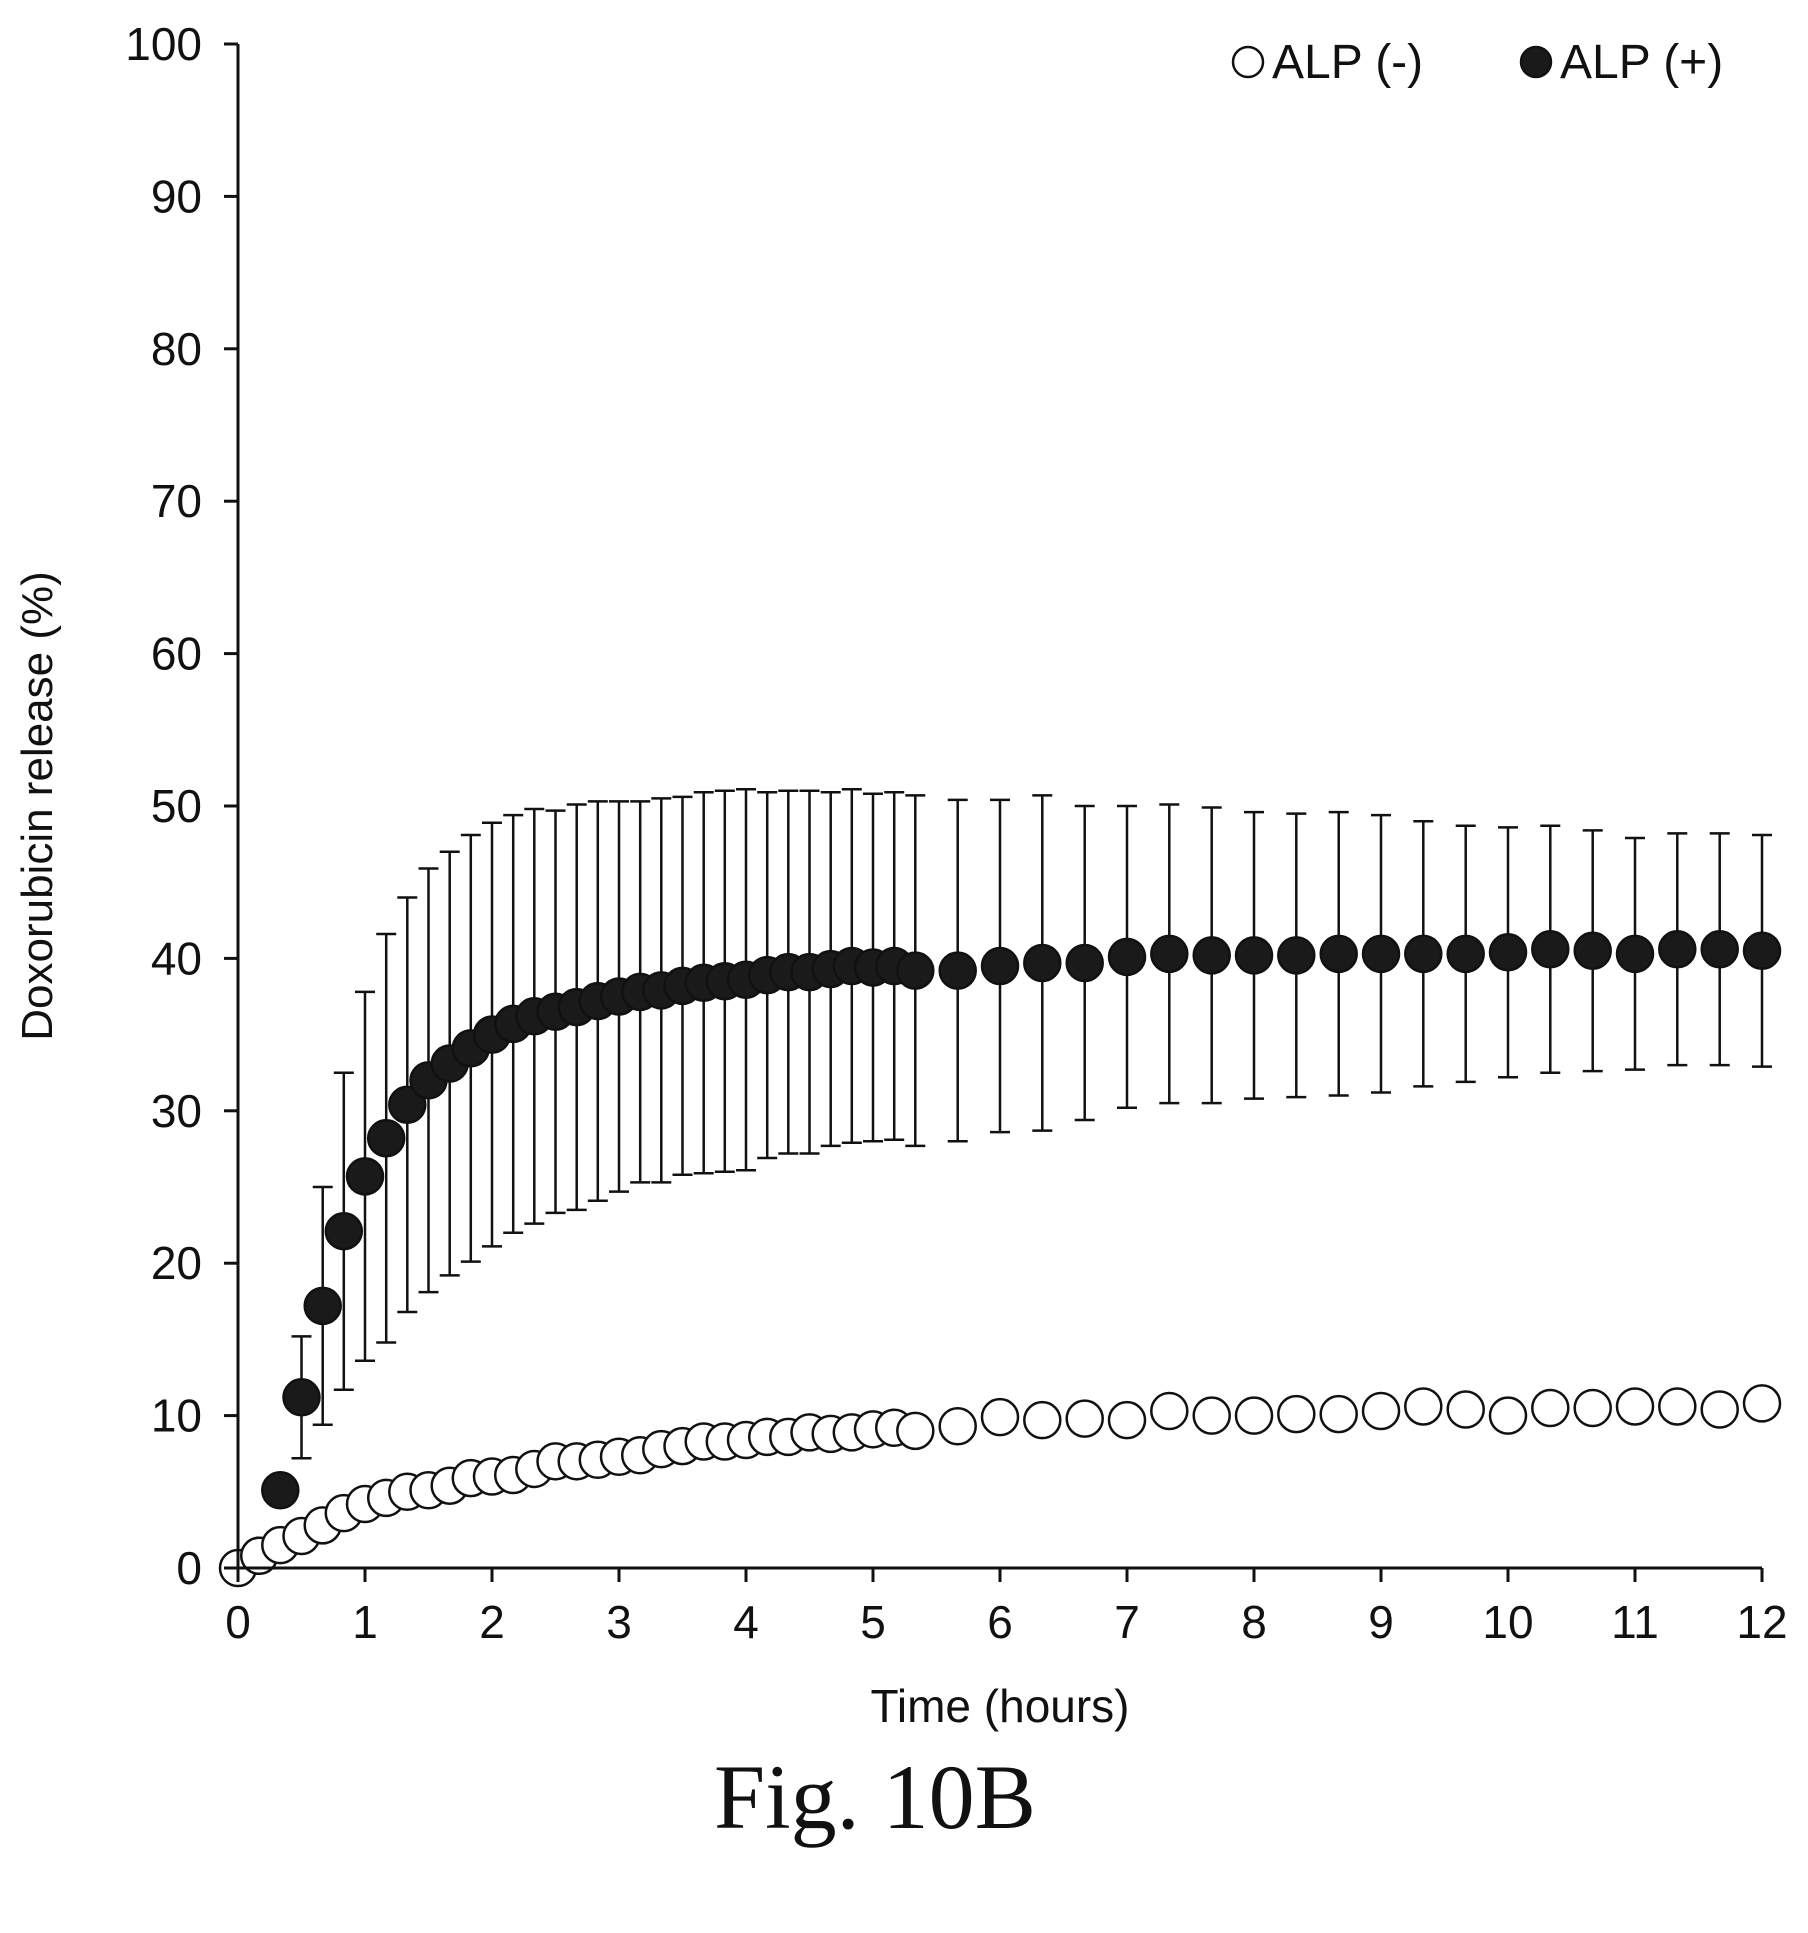 The image size is (1808, 1933). Describe the element at coordinates (1641, 62) in the screenshot. I see `legend-label: ALP (+)` at that location.